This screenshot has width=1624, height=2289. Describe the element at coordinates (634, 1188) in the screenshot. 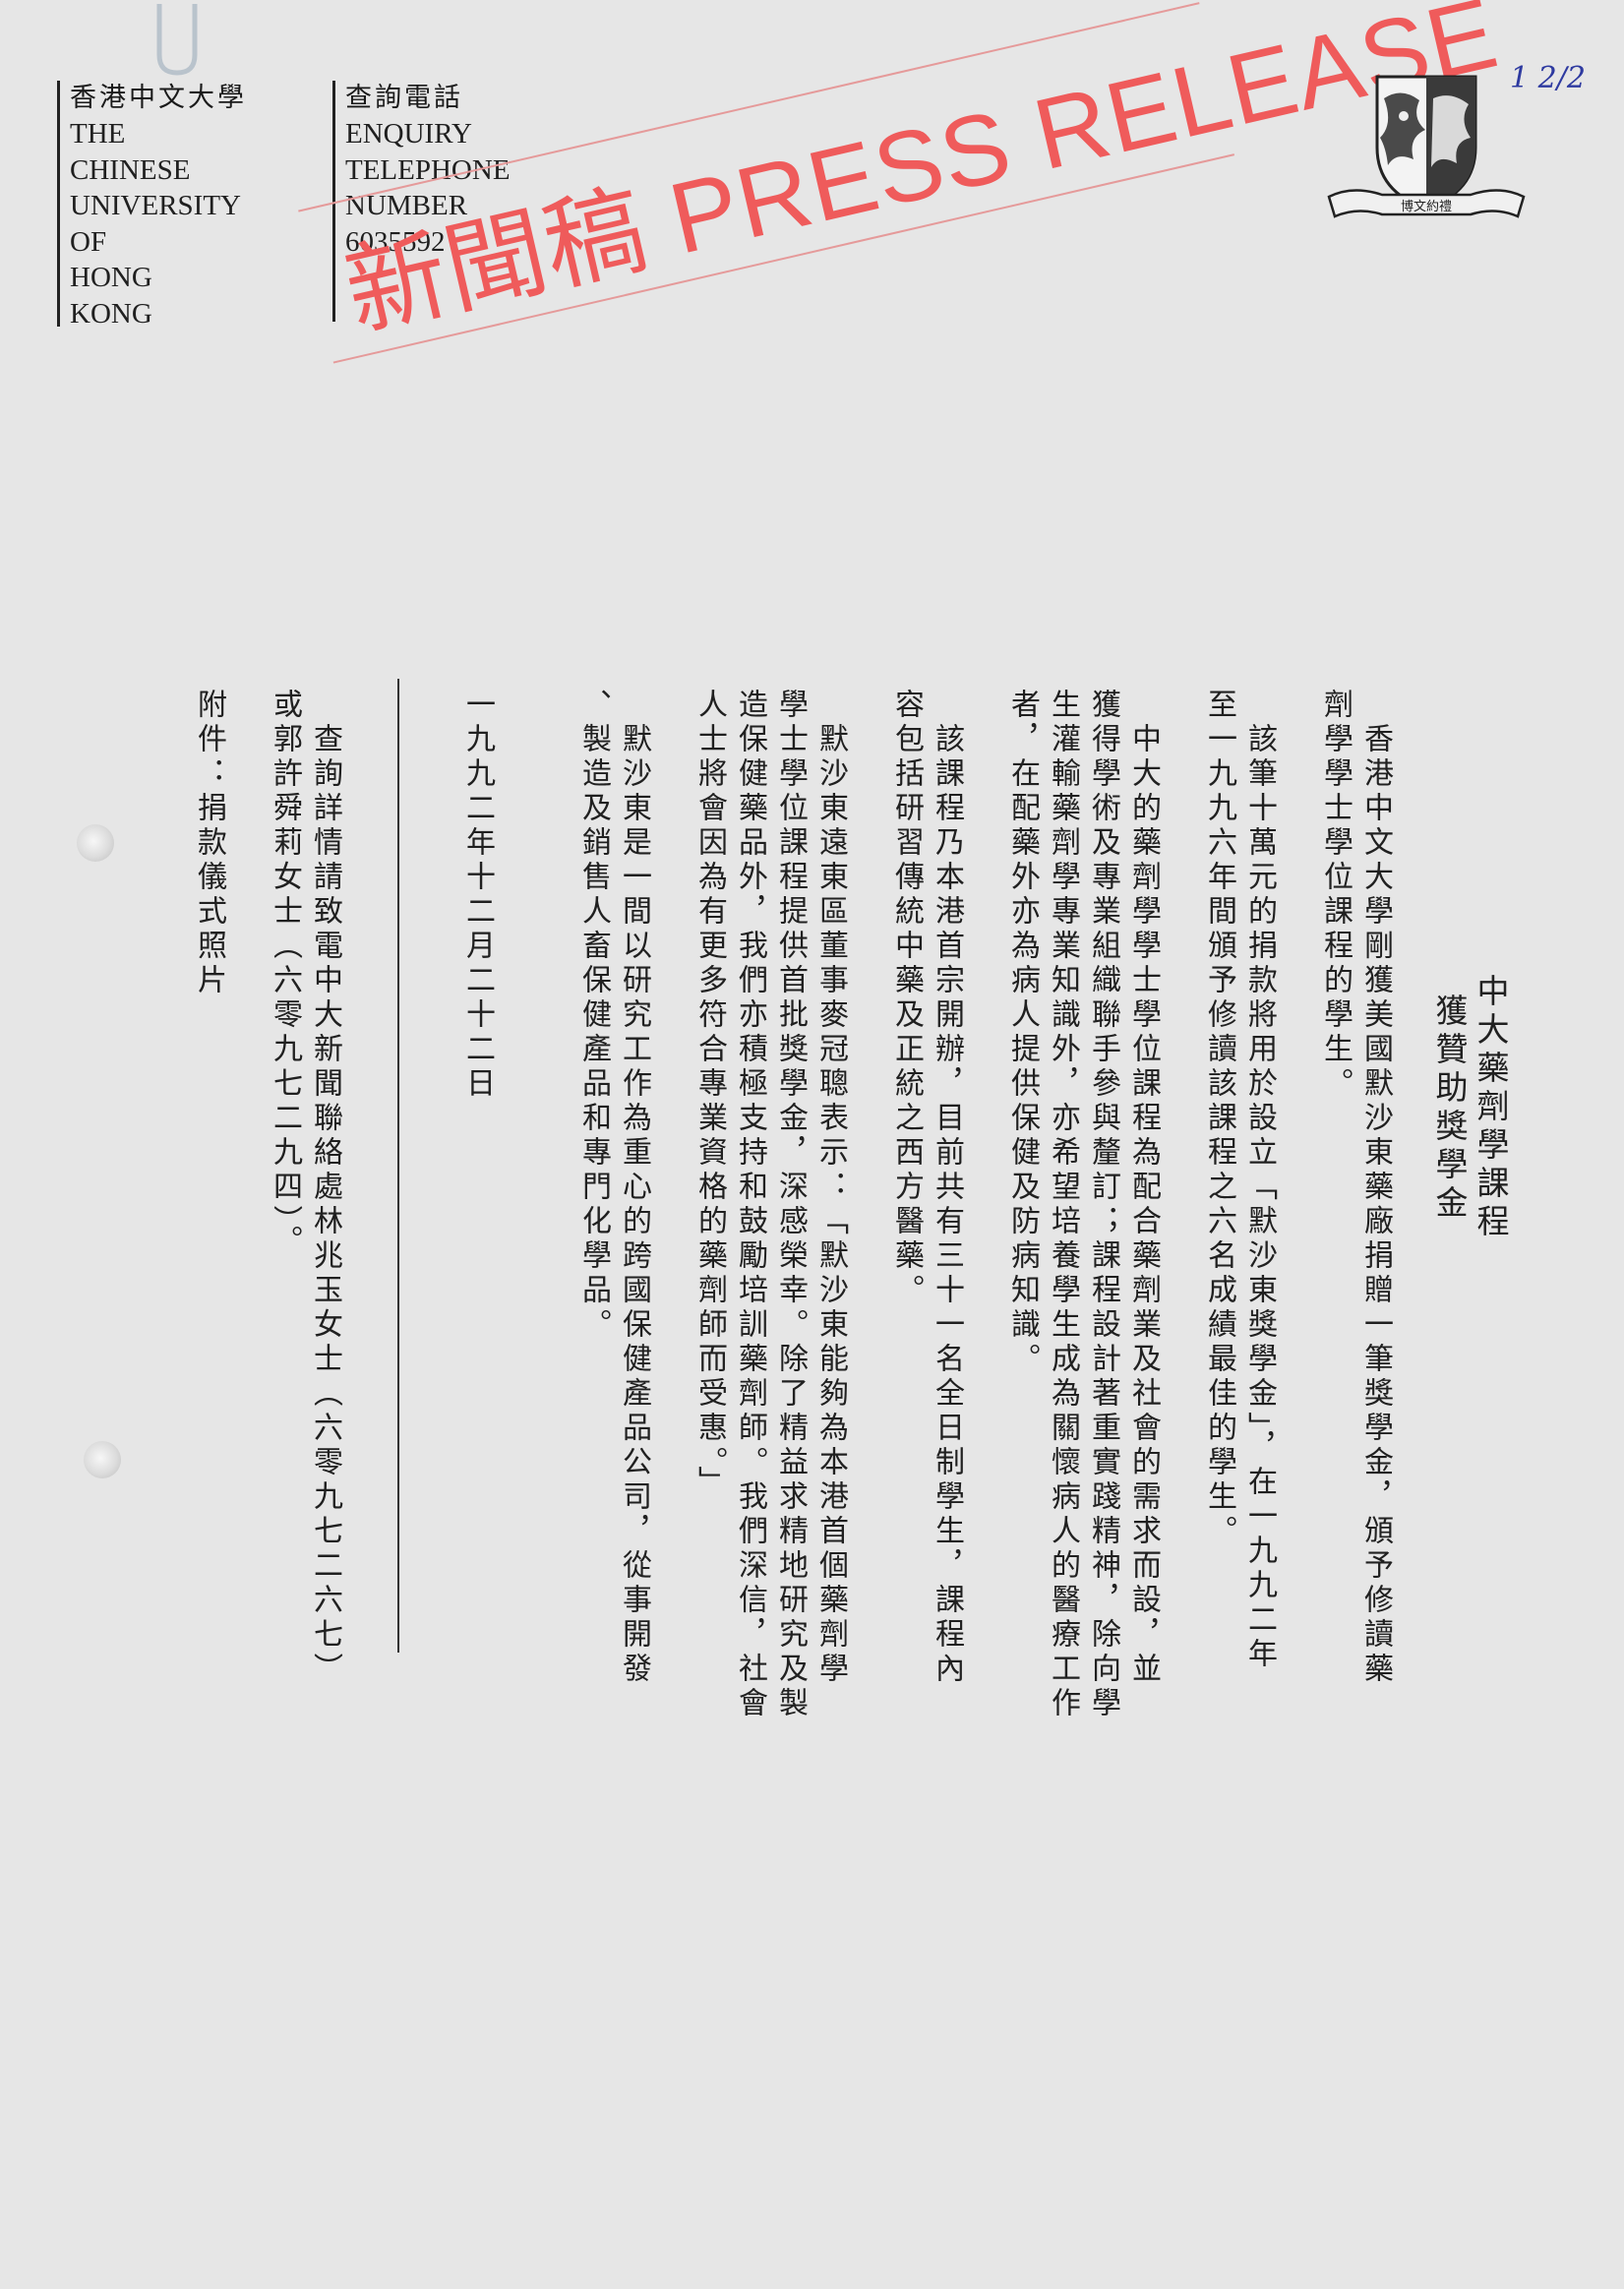

I see `body-column: 默沙東是一間以研究工作為重心的跨國保健產品公司，從事開發` at that location.